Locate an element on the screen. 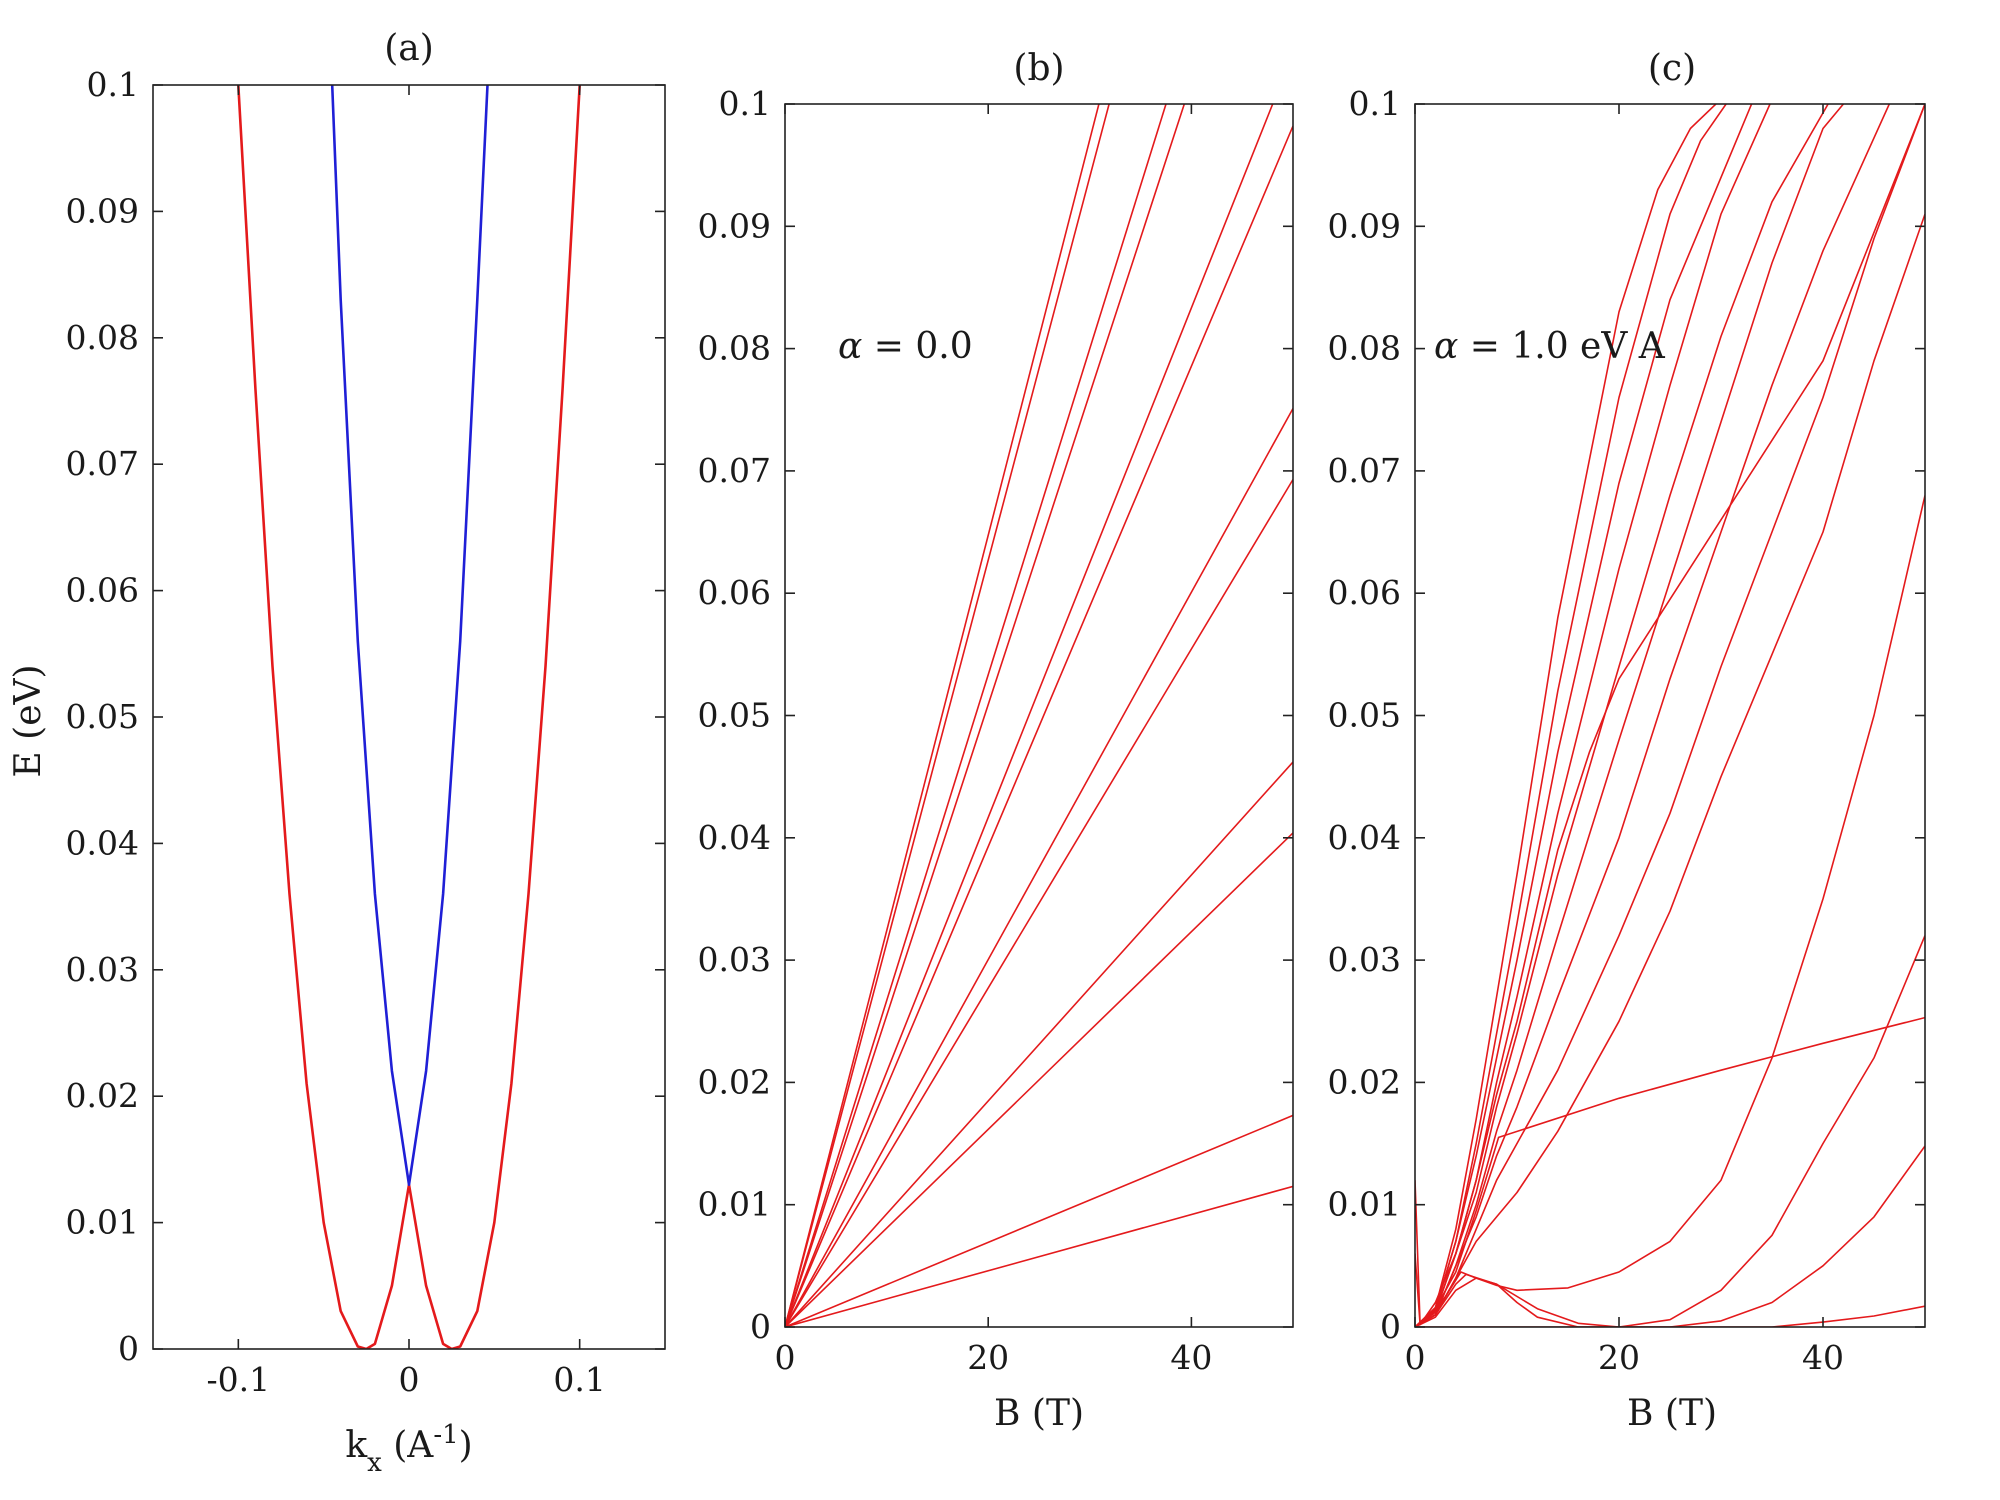  panel-b-ytick-label-6: 0.06 is located at coordinates (734, 592).